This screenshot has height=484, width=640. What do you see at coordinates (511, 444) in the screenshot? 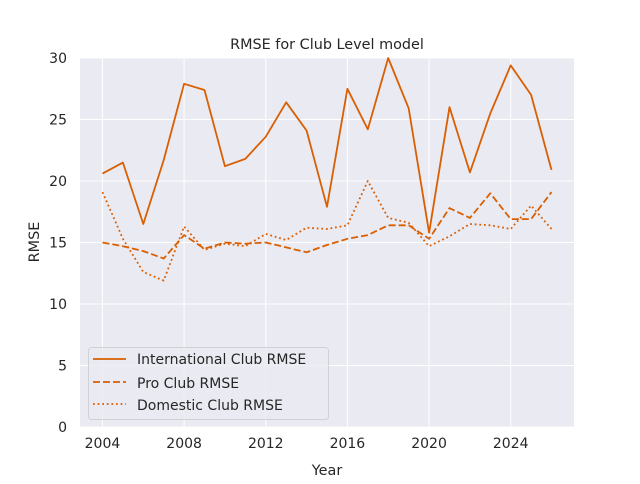
I see `x-tick-label: 2024` at bounding box center [511, 444].